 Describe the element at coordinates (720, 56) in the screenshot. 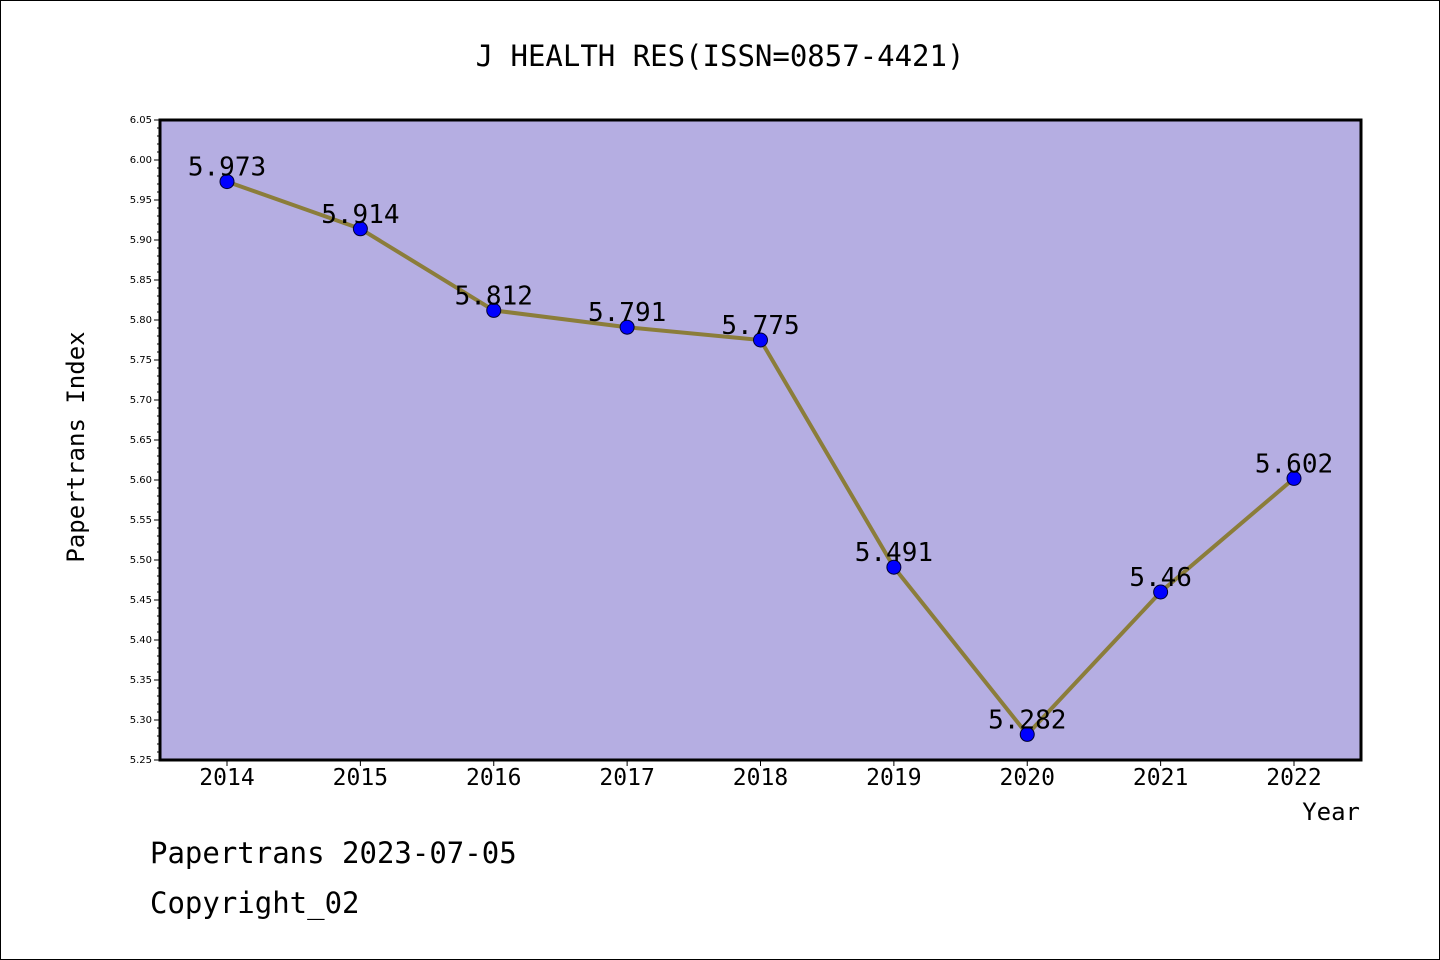

I see `chart-title: J HEALTH RES(ISSN=0857-4421)` at that location.